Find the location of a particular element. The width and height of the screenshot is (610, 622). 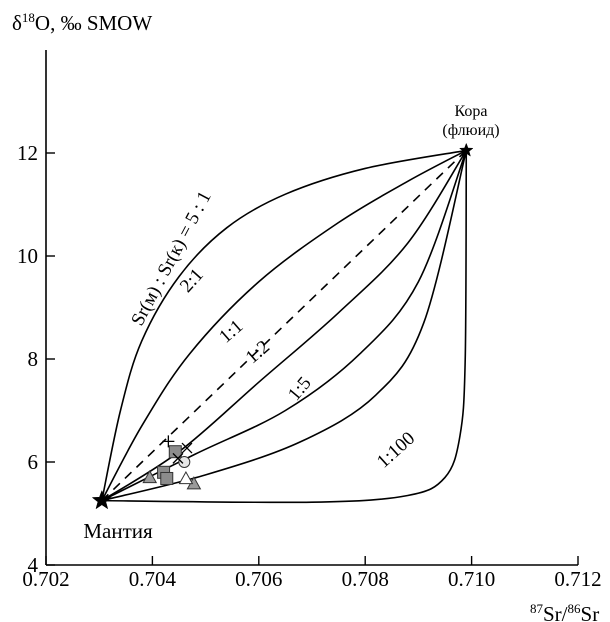

curve-label: 1:1 is located at coordinates (231, 332).